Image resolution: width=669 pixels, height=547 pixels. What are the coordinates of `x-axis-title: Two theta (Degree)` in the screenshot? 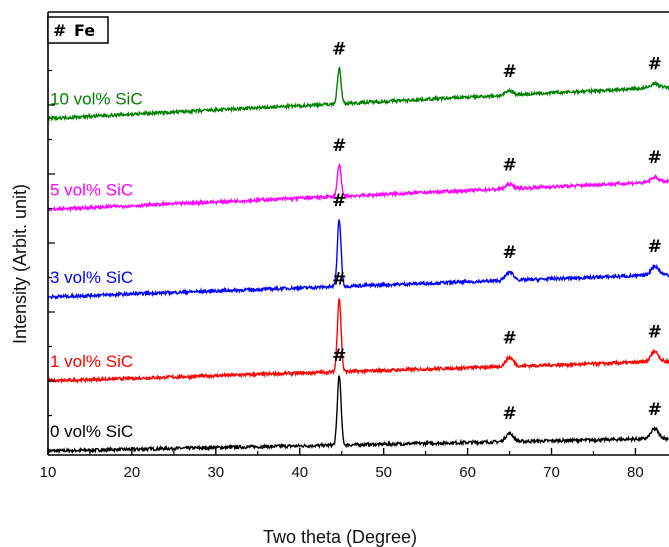 It's located at (340, 537).